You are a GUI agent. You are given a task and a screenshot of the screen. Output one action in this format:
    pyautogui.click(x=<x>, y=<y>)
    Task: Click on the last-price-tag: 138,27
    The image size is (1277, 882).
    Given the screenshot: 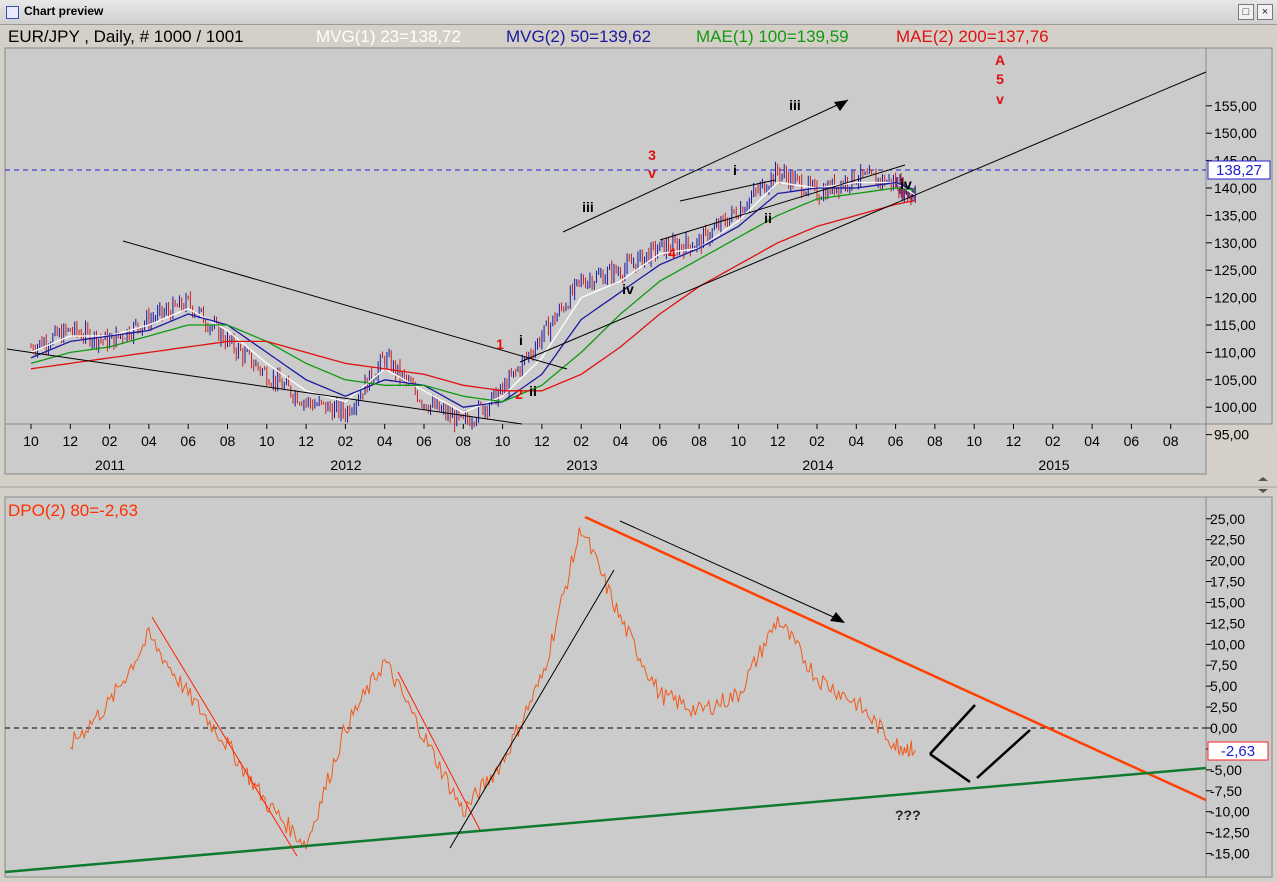 What is the action you would take?
    pyautogui.click(x=1239, y=170)
    